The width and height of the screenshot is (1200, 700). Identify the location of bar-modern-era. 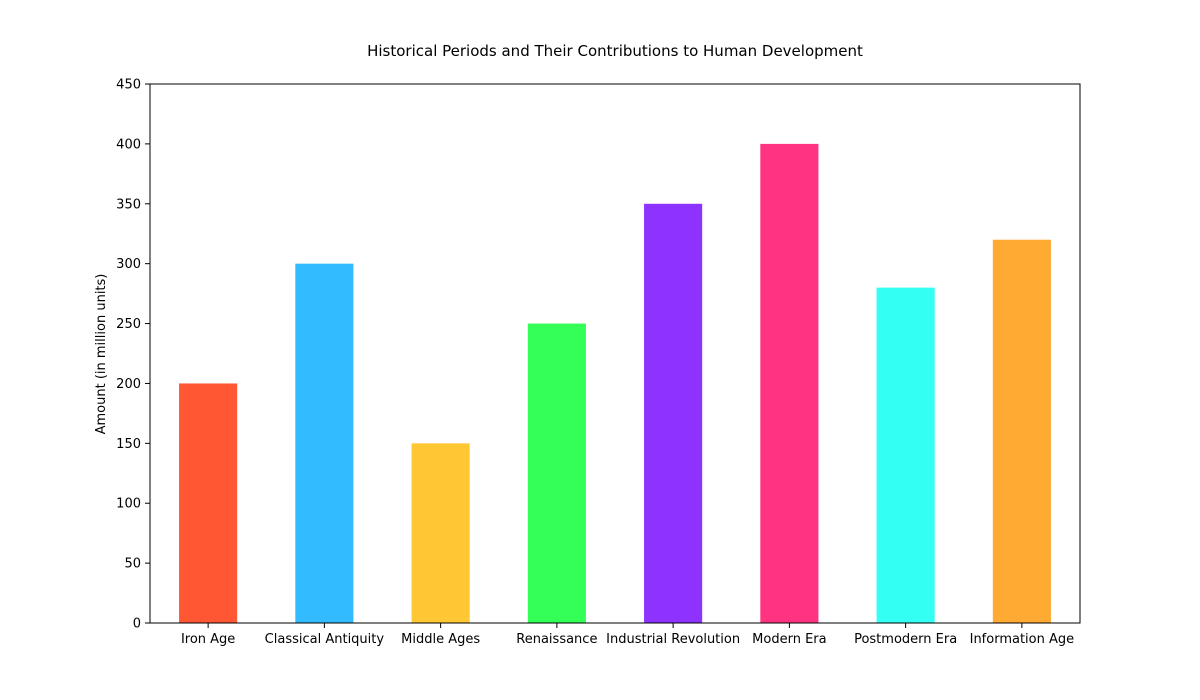
(789, 383).